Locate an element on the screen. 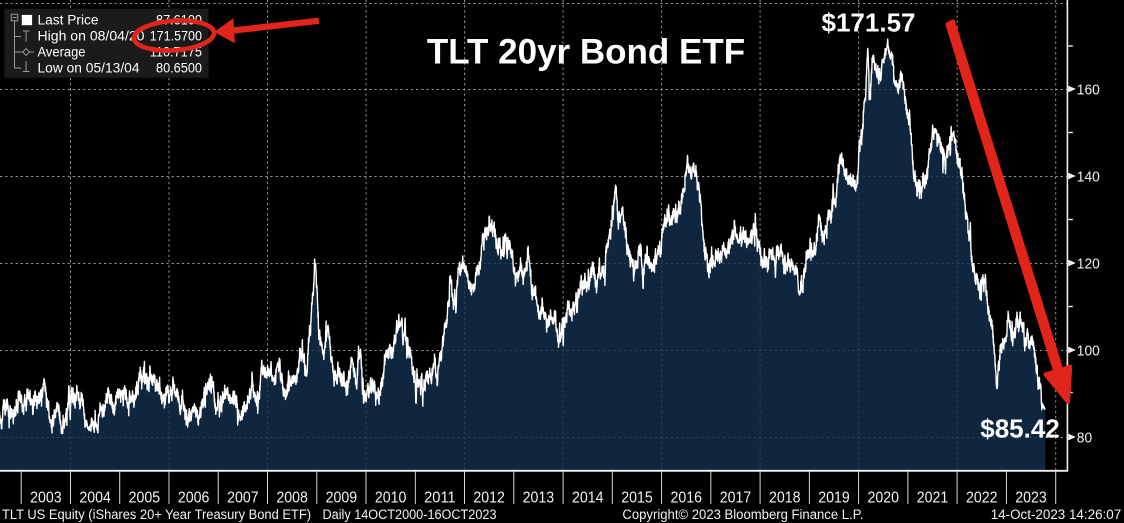 The height and width of the screenshot is (523, 1124). svg-text: 14-Oct-2023 14:26:07 is located at coordinates (1056, 514).